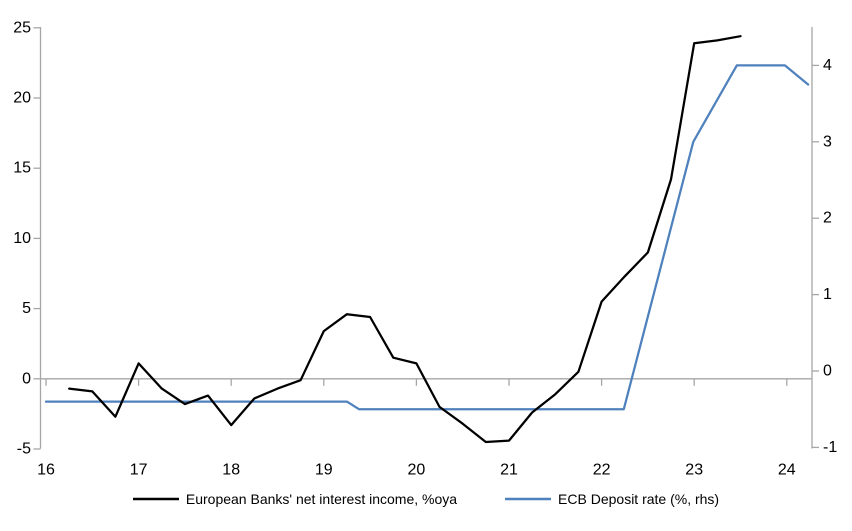 Image resolution: width=852 pixels, height=531 pixels. What do you see at coordinates (417, 470) in the screenshot?
I see `x-axis-tick-label: 20` at bounding box center [417, 470].